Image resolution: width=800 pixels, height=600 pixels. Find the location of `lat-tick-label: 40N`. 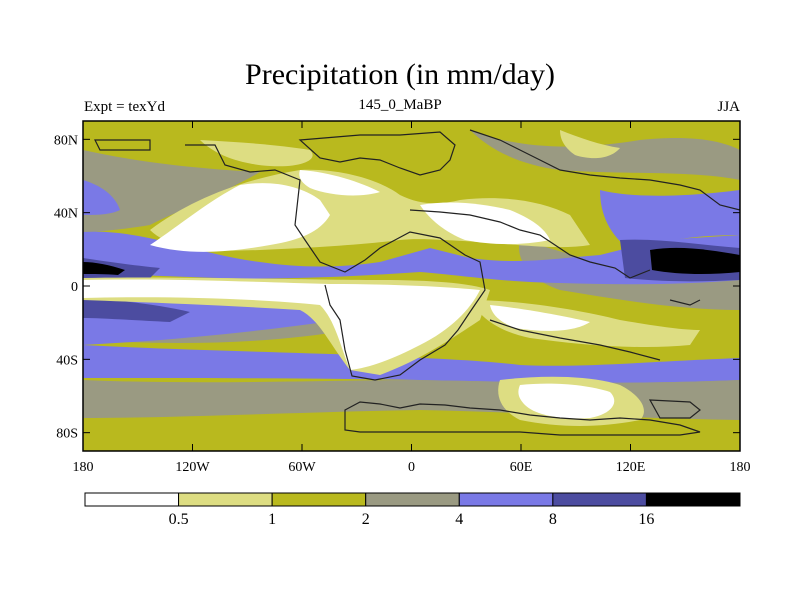

lat-tick-label: 40N is located at coordinates (66, 214).